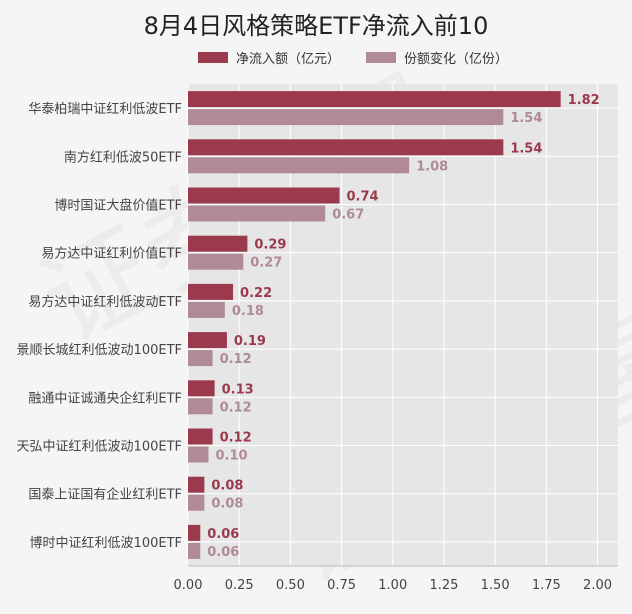 Image resolution: width=632 pixels, height=614 pixels. Describe the element at coordinates (99, 447) in the screenshot. I see `y-tick-label: 天弘中证红利低波动100ETF` at that location.